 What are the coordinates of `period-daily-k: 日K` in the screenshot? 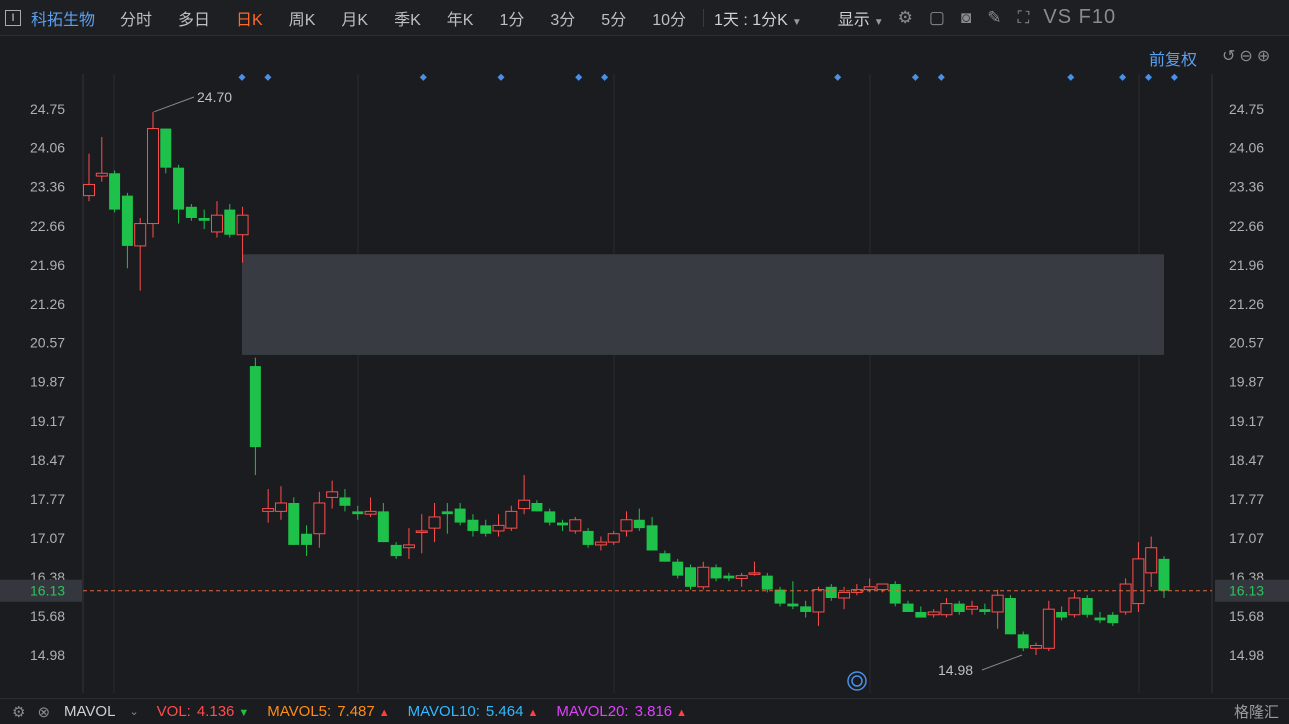 It's located at (249, 20).